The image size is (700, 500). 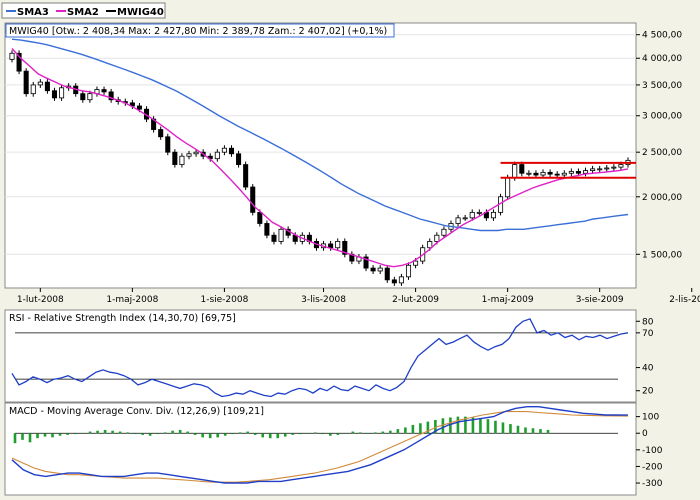 I want to click on price-tick-label: 1 500,00, so click(x=662, y=255).